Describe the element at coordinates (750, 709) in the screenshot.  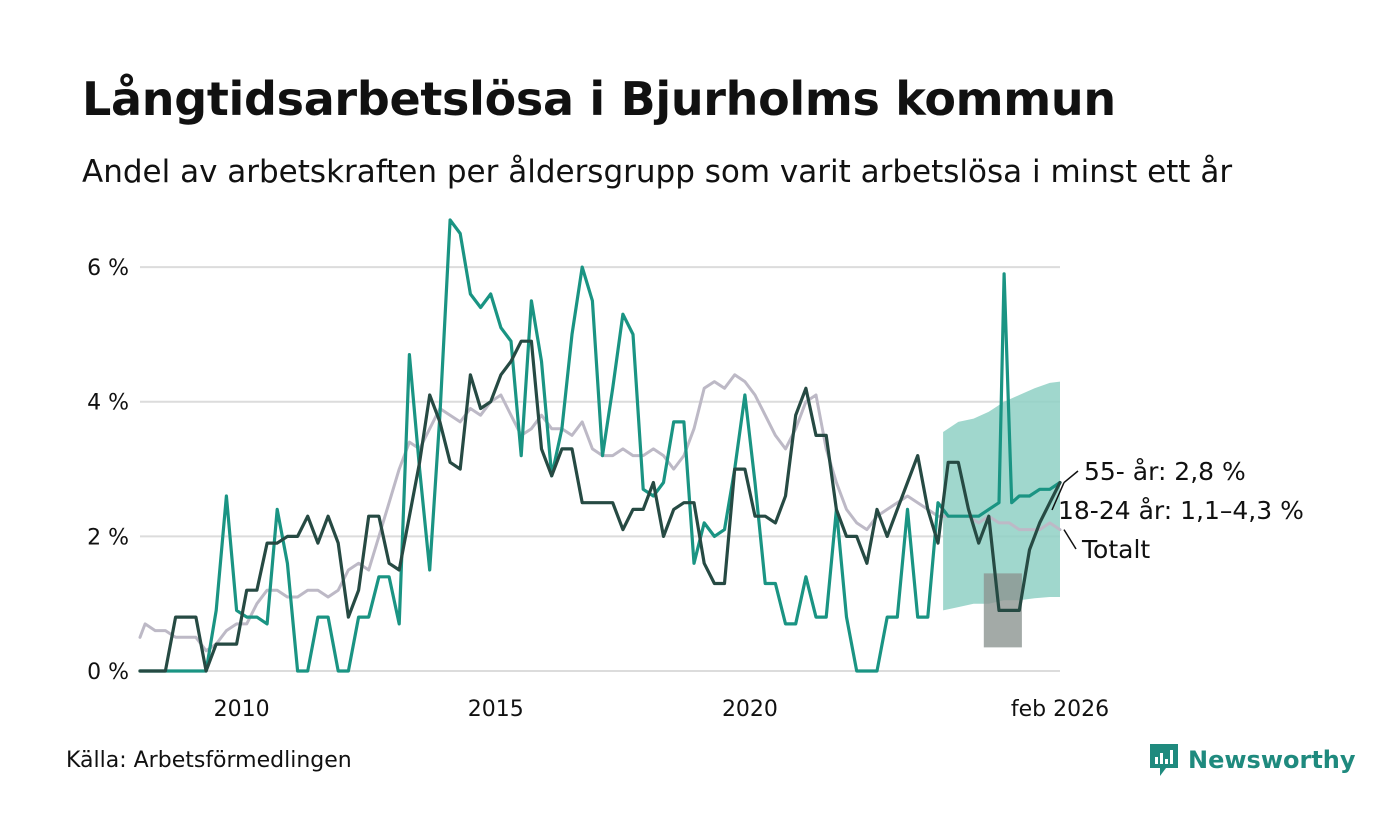
I see `x-tick-label: 2020` at that location.